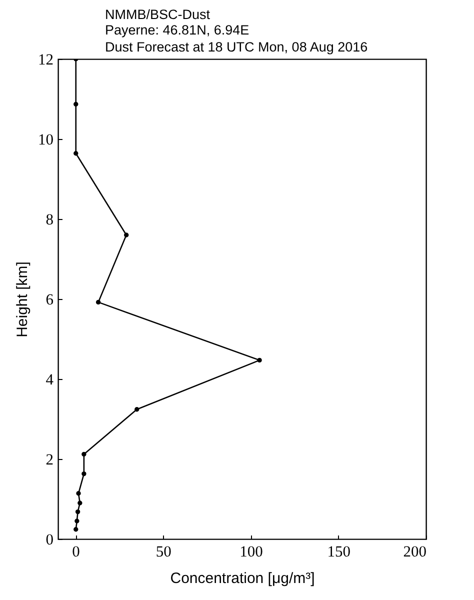 The width and height of the screenshot is (474, 600). I want to click on chart-title: NMMB/BSC-Dust, so click(157, 14).